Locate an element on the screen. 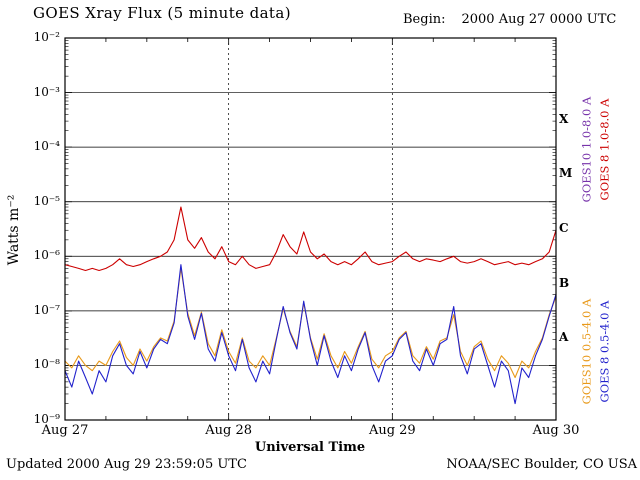 The width and height of the screenshot is (640, 480). begin-label: Begin: is located at coordinates (424, 19).